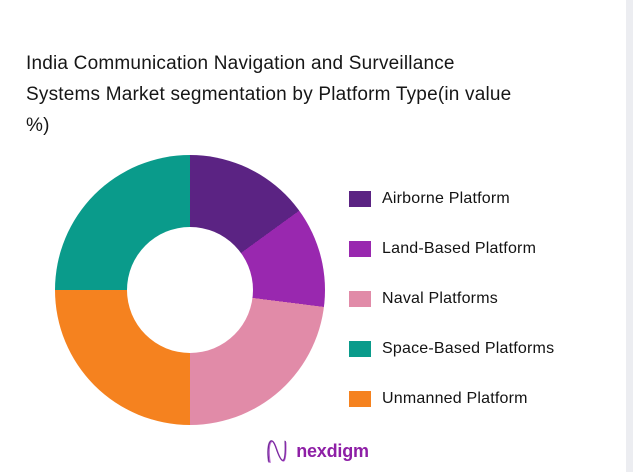 This screenshot has width=633, height=472. What do you see at coordinates (468, 348) in the screenshot?
I see `legend-label: Space-Based Platforms` at bounding box center [468, 348].